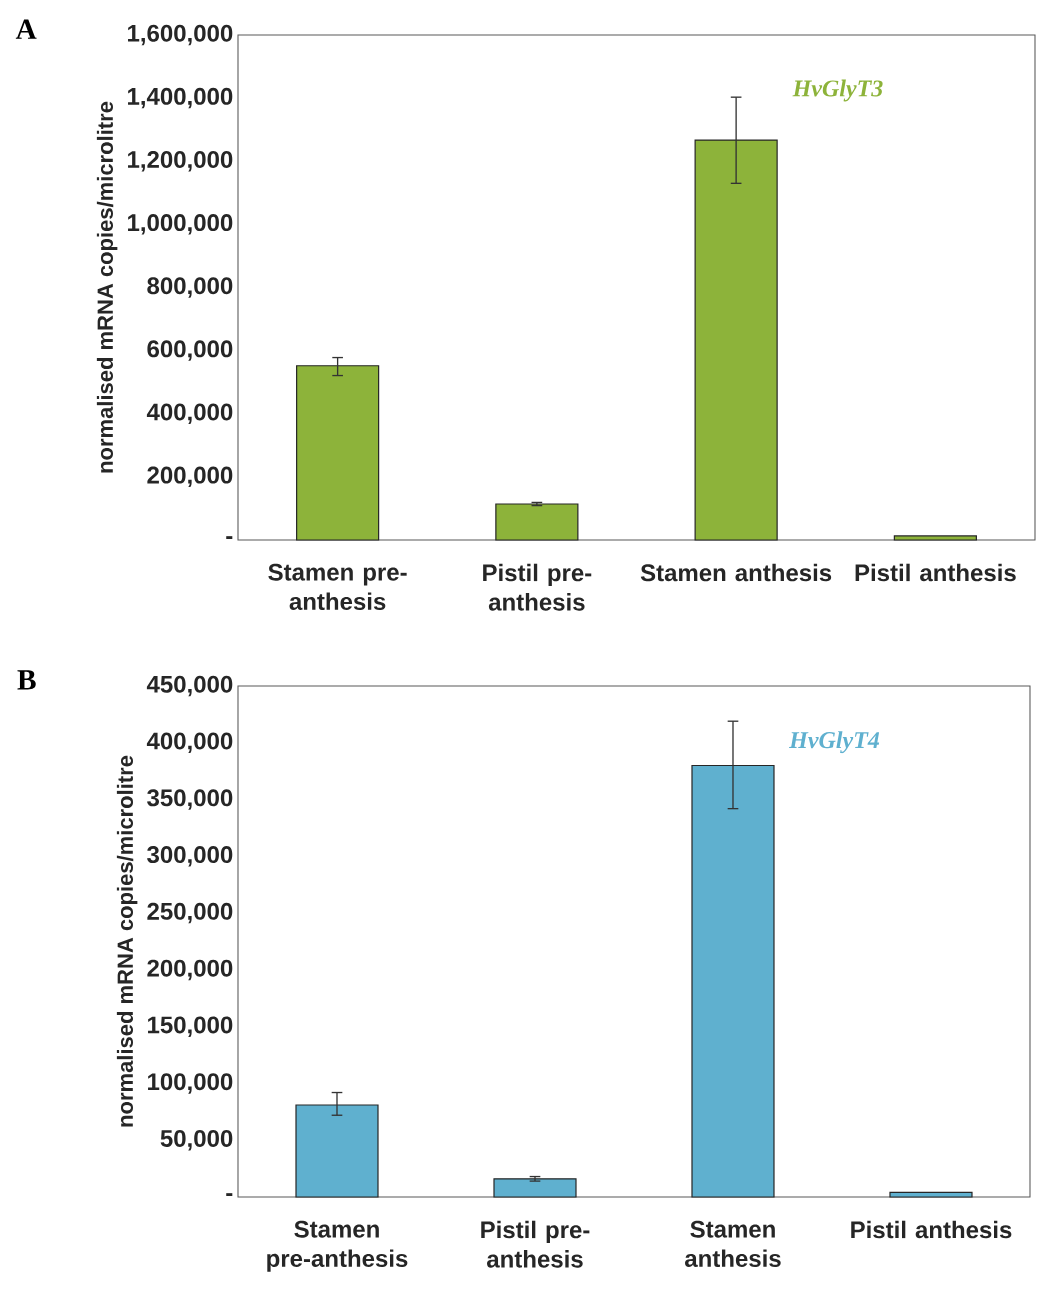 This screenshot has width=1037, height=1298. What do you see at coordinates (837, 90) in the screenshot?
I see `series-label: HvGlyT3` at bounding box center [837, 90].